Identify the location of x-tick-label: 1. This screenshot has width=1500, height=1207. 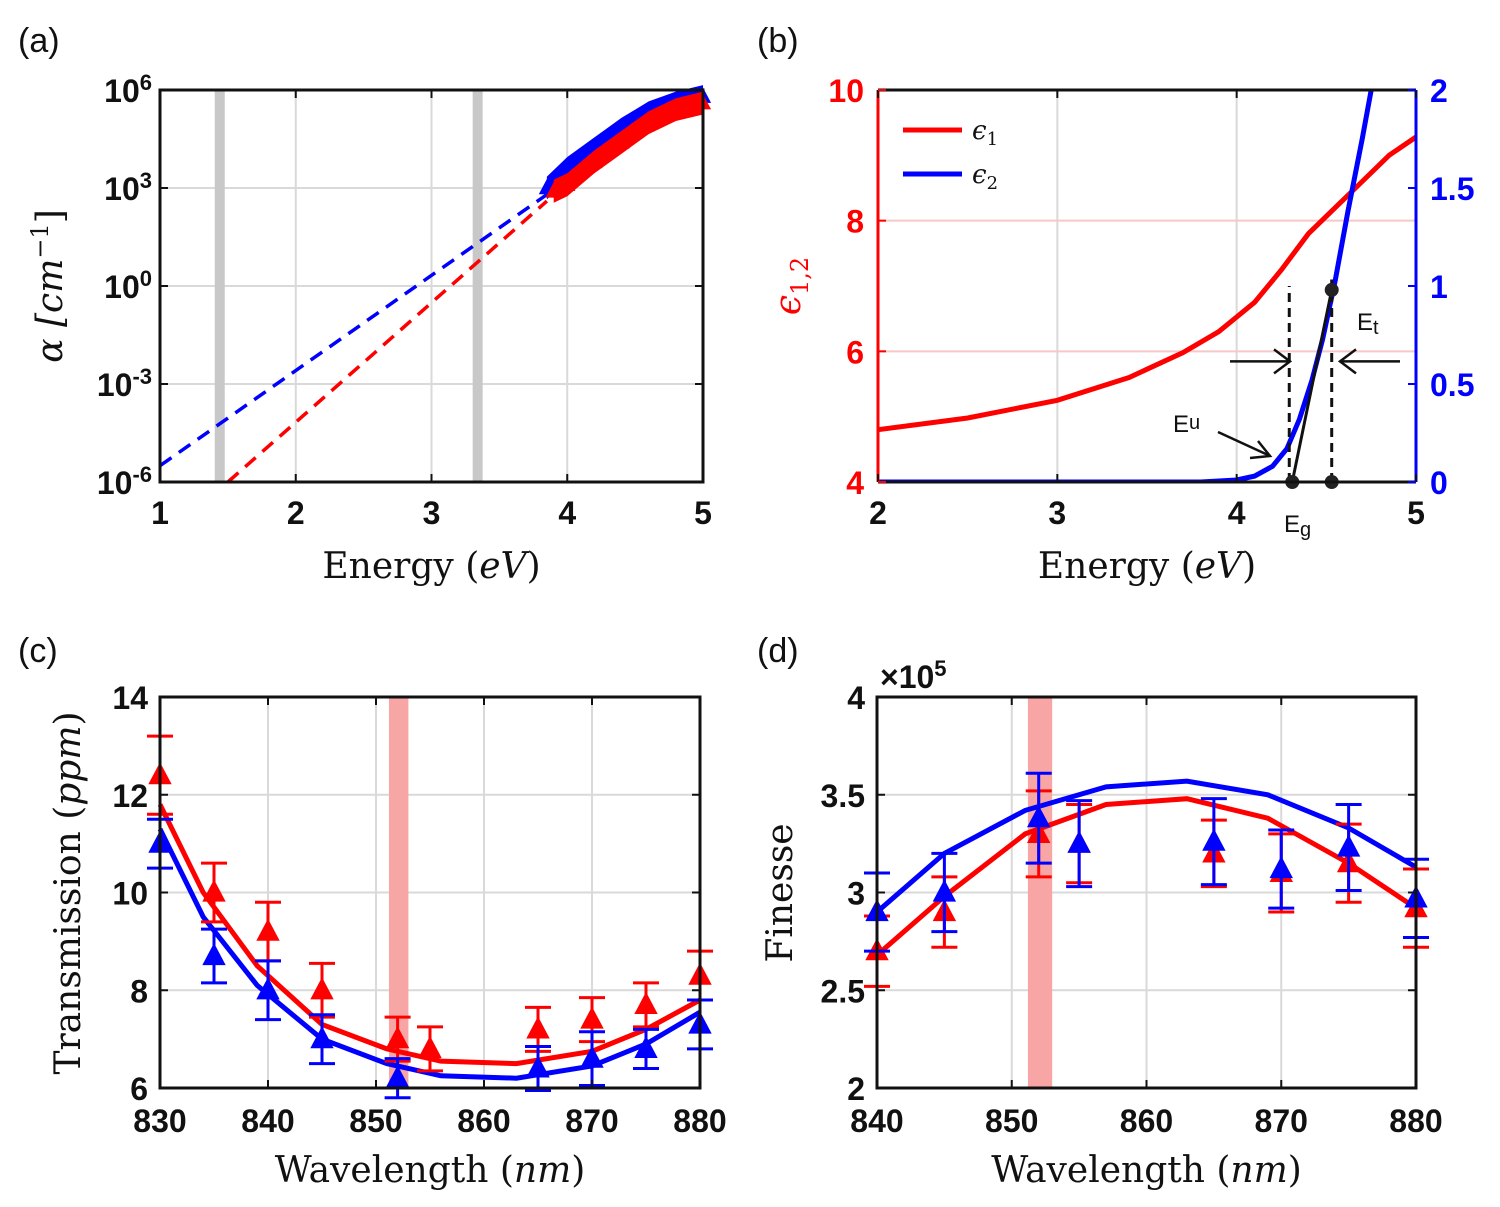
(160, 513).